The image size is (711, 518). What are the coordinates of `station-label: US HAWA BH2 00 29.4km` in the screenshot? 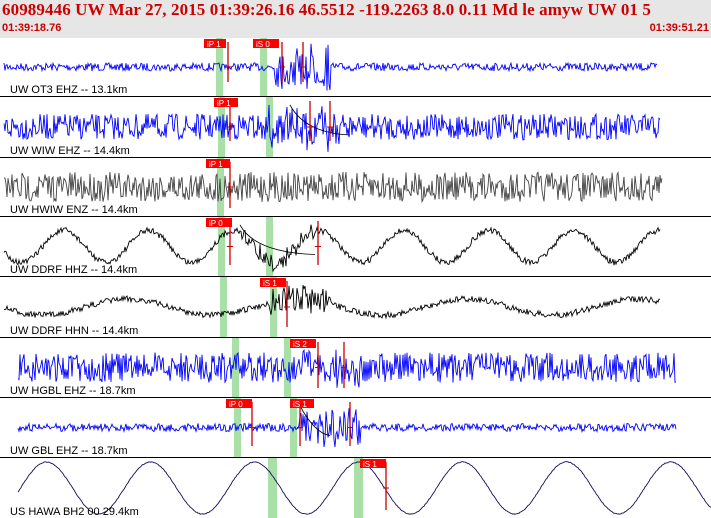 It's located at (74, 512).